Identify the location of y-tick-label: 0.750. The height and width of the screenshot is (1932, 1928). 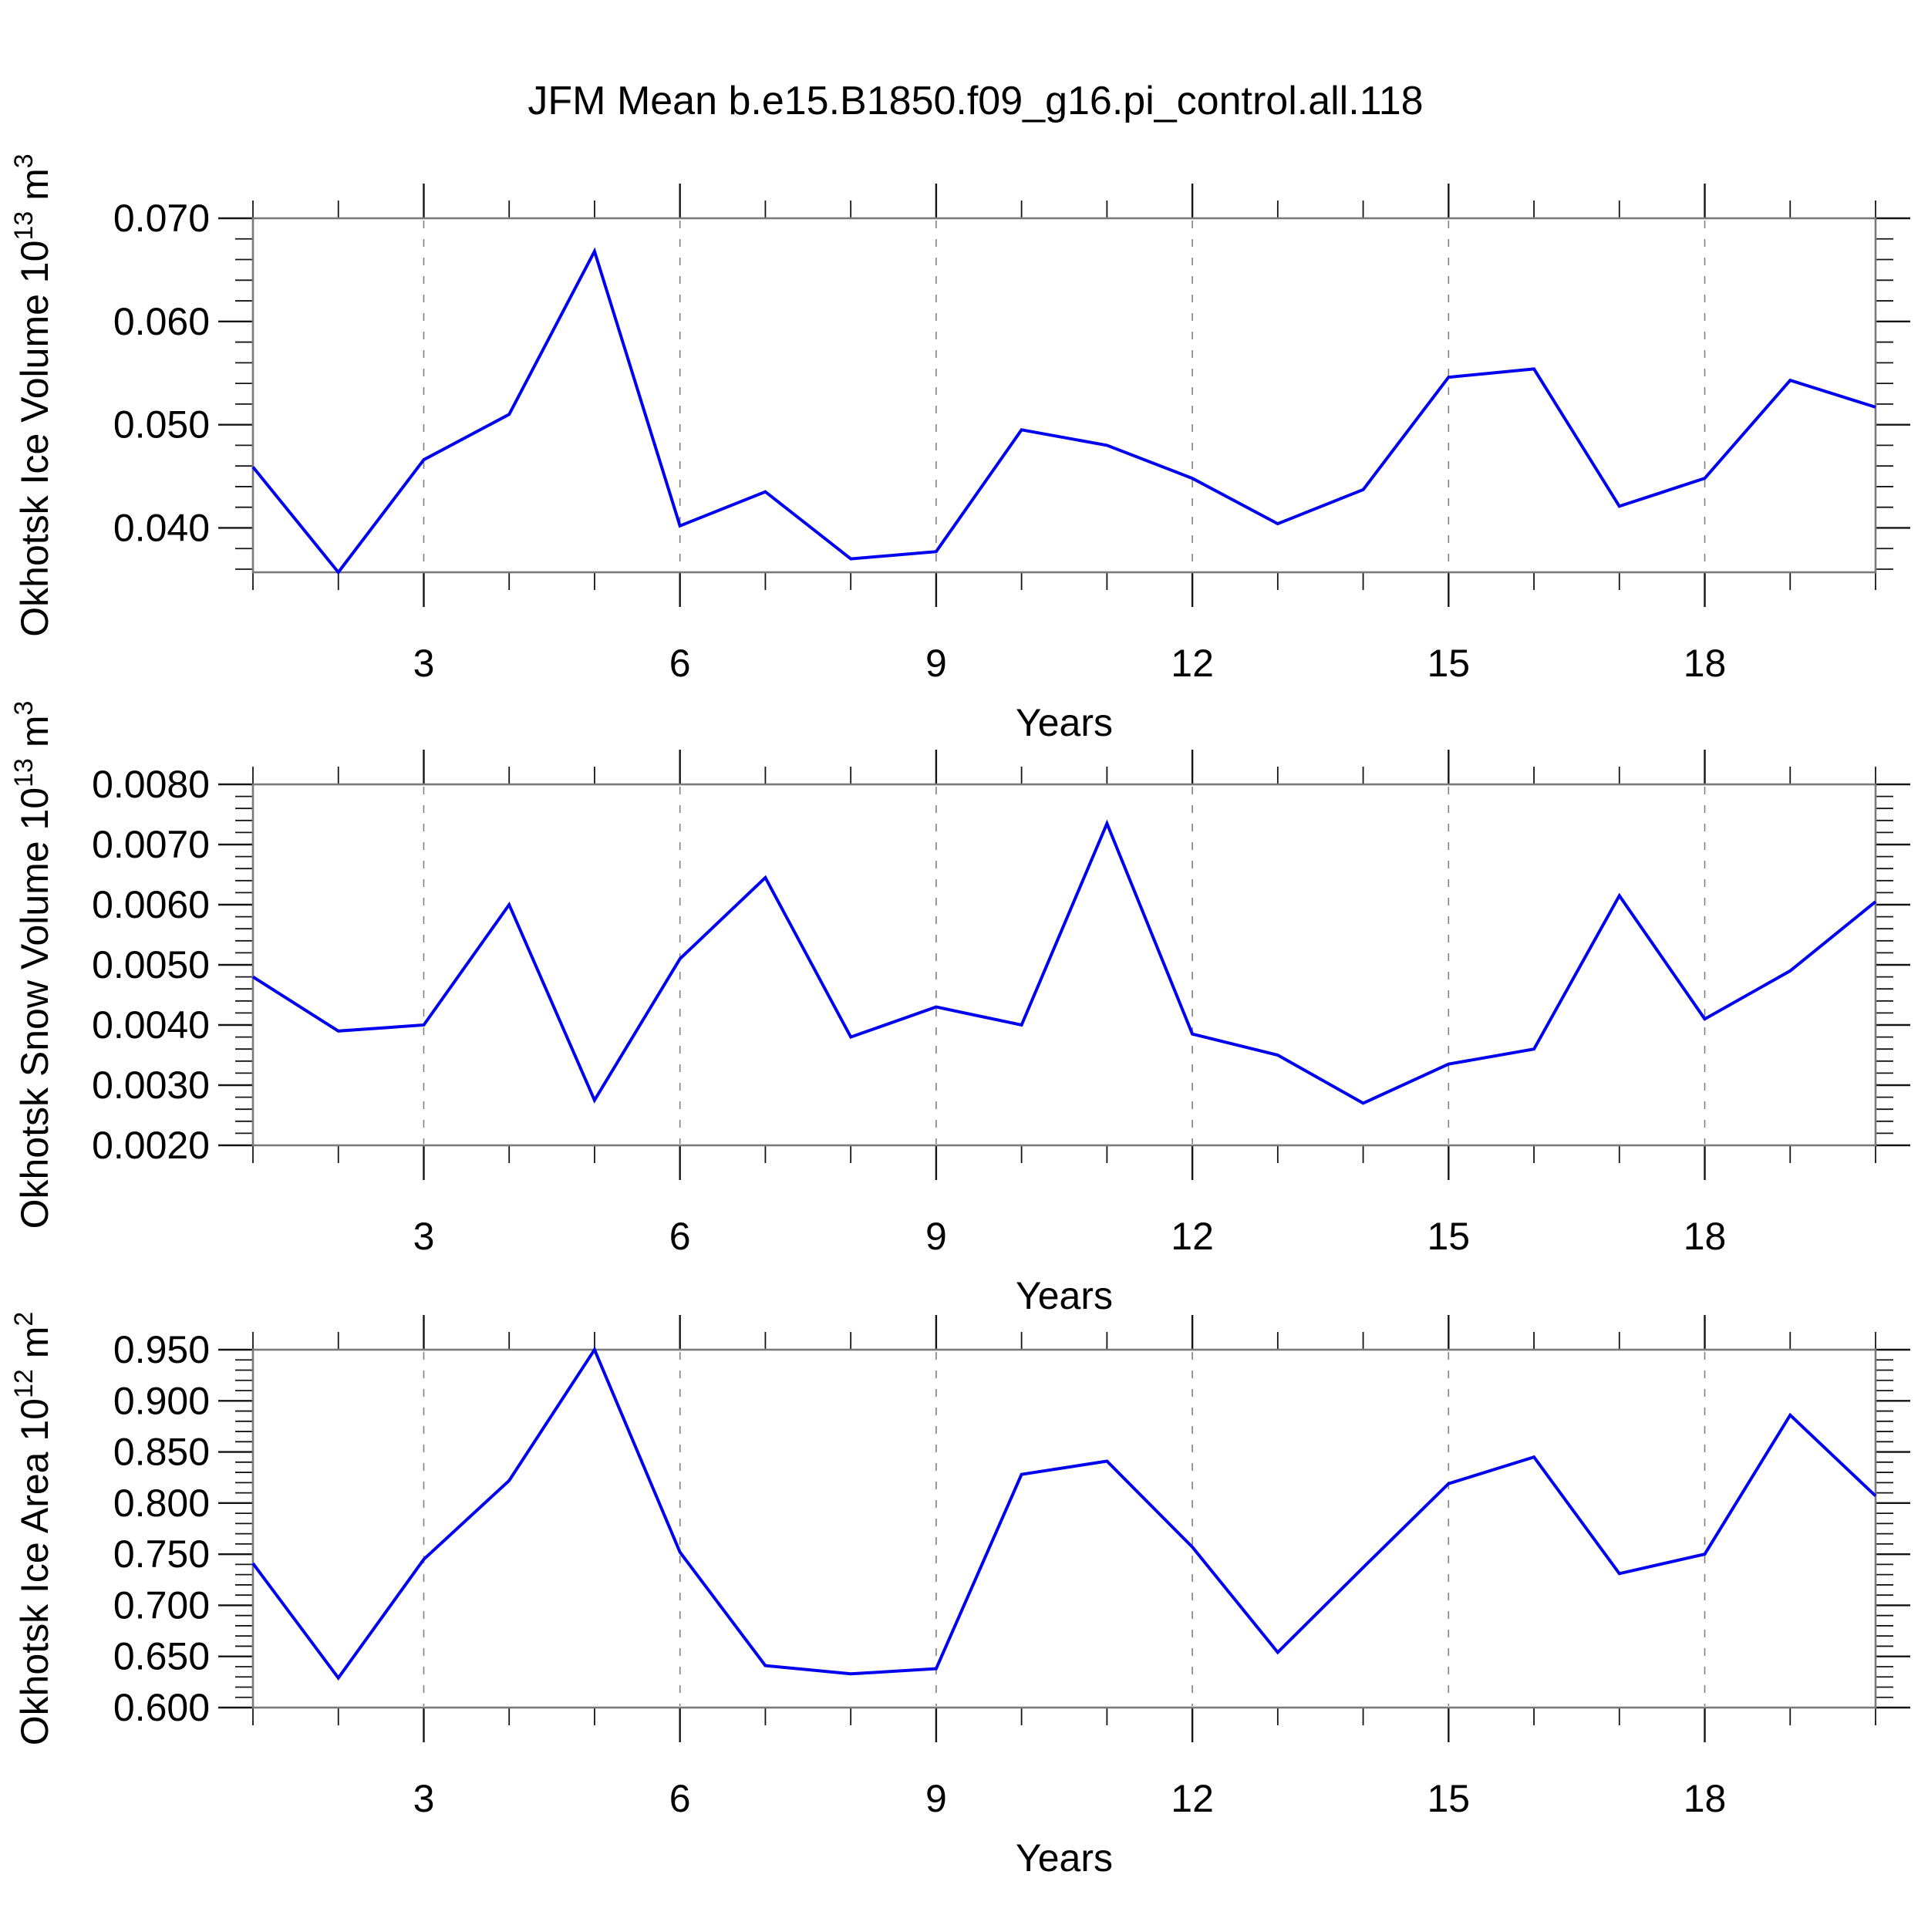
(161, 1554).